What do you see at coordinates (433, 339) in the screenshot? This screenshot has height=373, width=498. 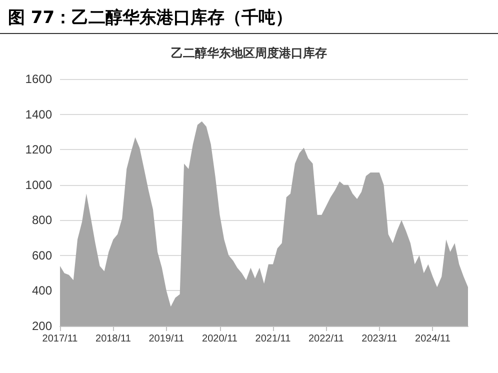 I see `x-tick-label: 2024/11` at bounding box center [433, 339].